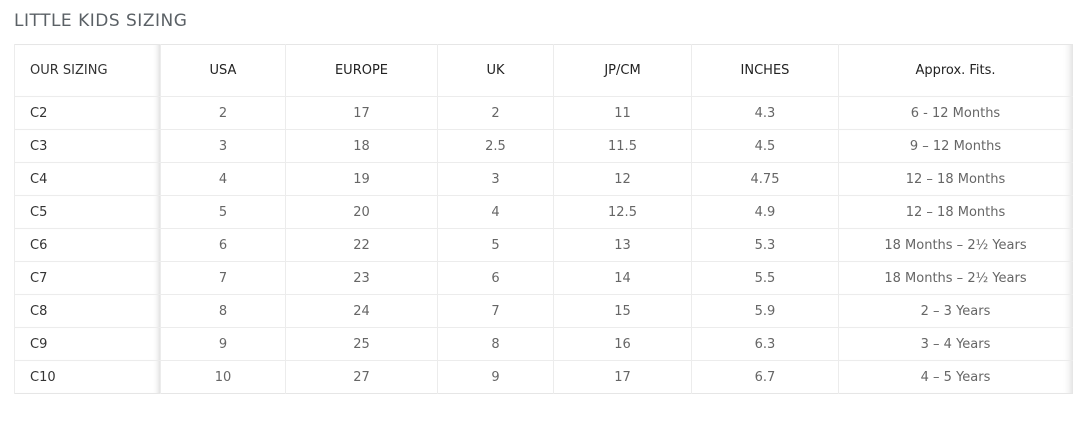  I want to click on table-cell: 12.5, so click(622, 212).